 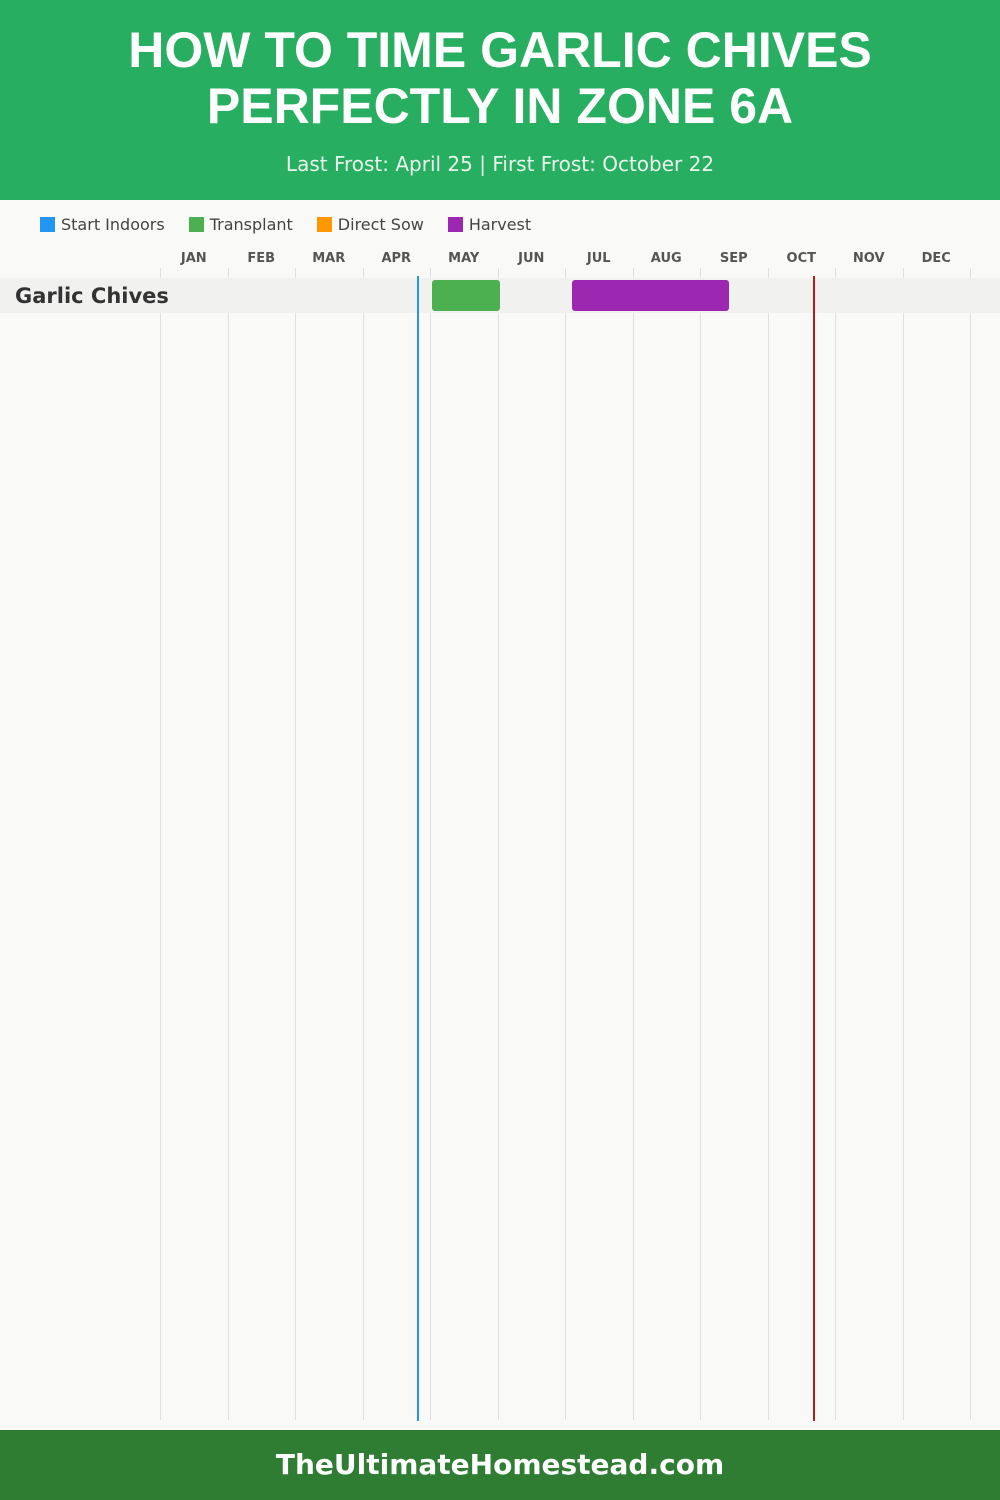 What do you see at coordinates (464, 258) in the screenshot?
I see `month-label: MAY` at bounding box center [464, 258].